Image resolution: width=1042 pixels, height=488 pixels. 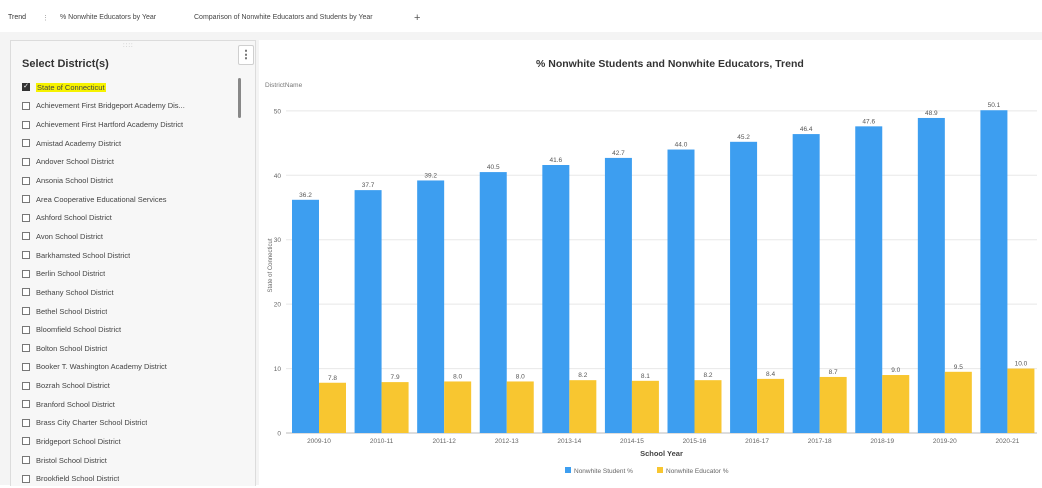 What do you see at coordinates (569, 441) in the screenshot?
I see `x-tick-label: 2013-14` at bounding box center [569, 441].